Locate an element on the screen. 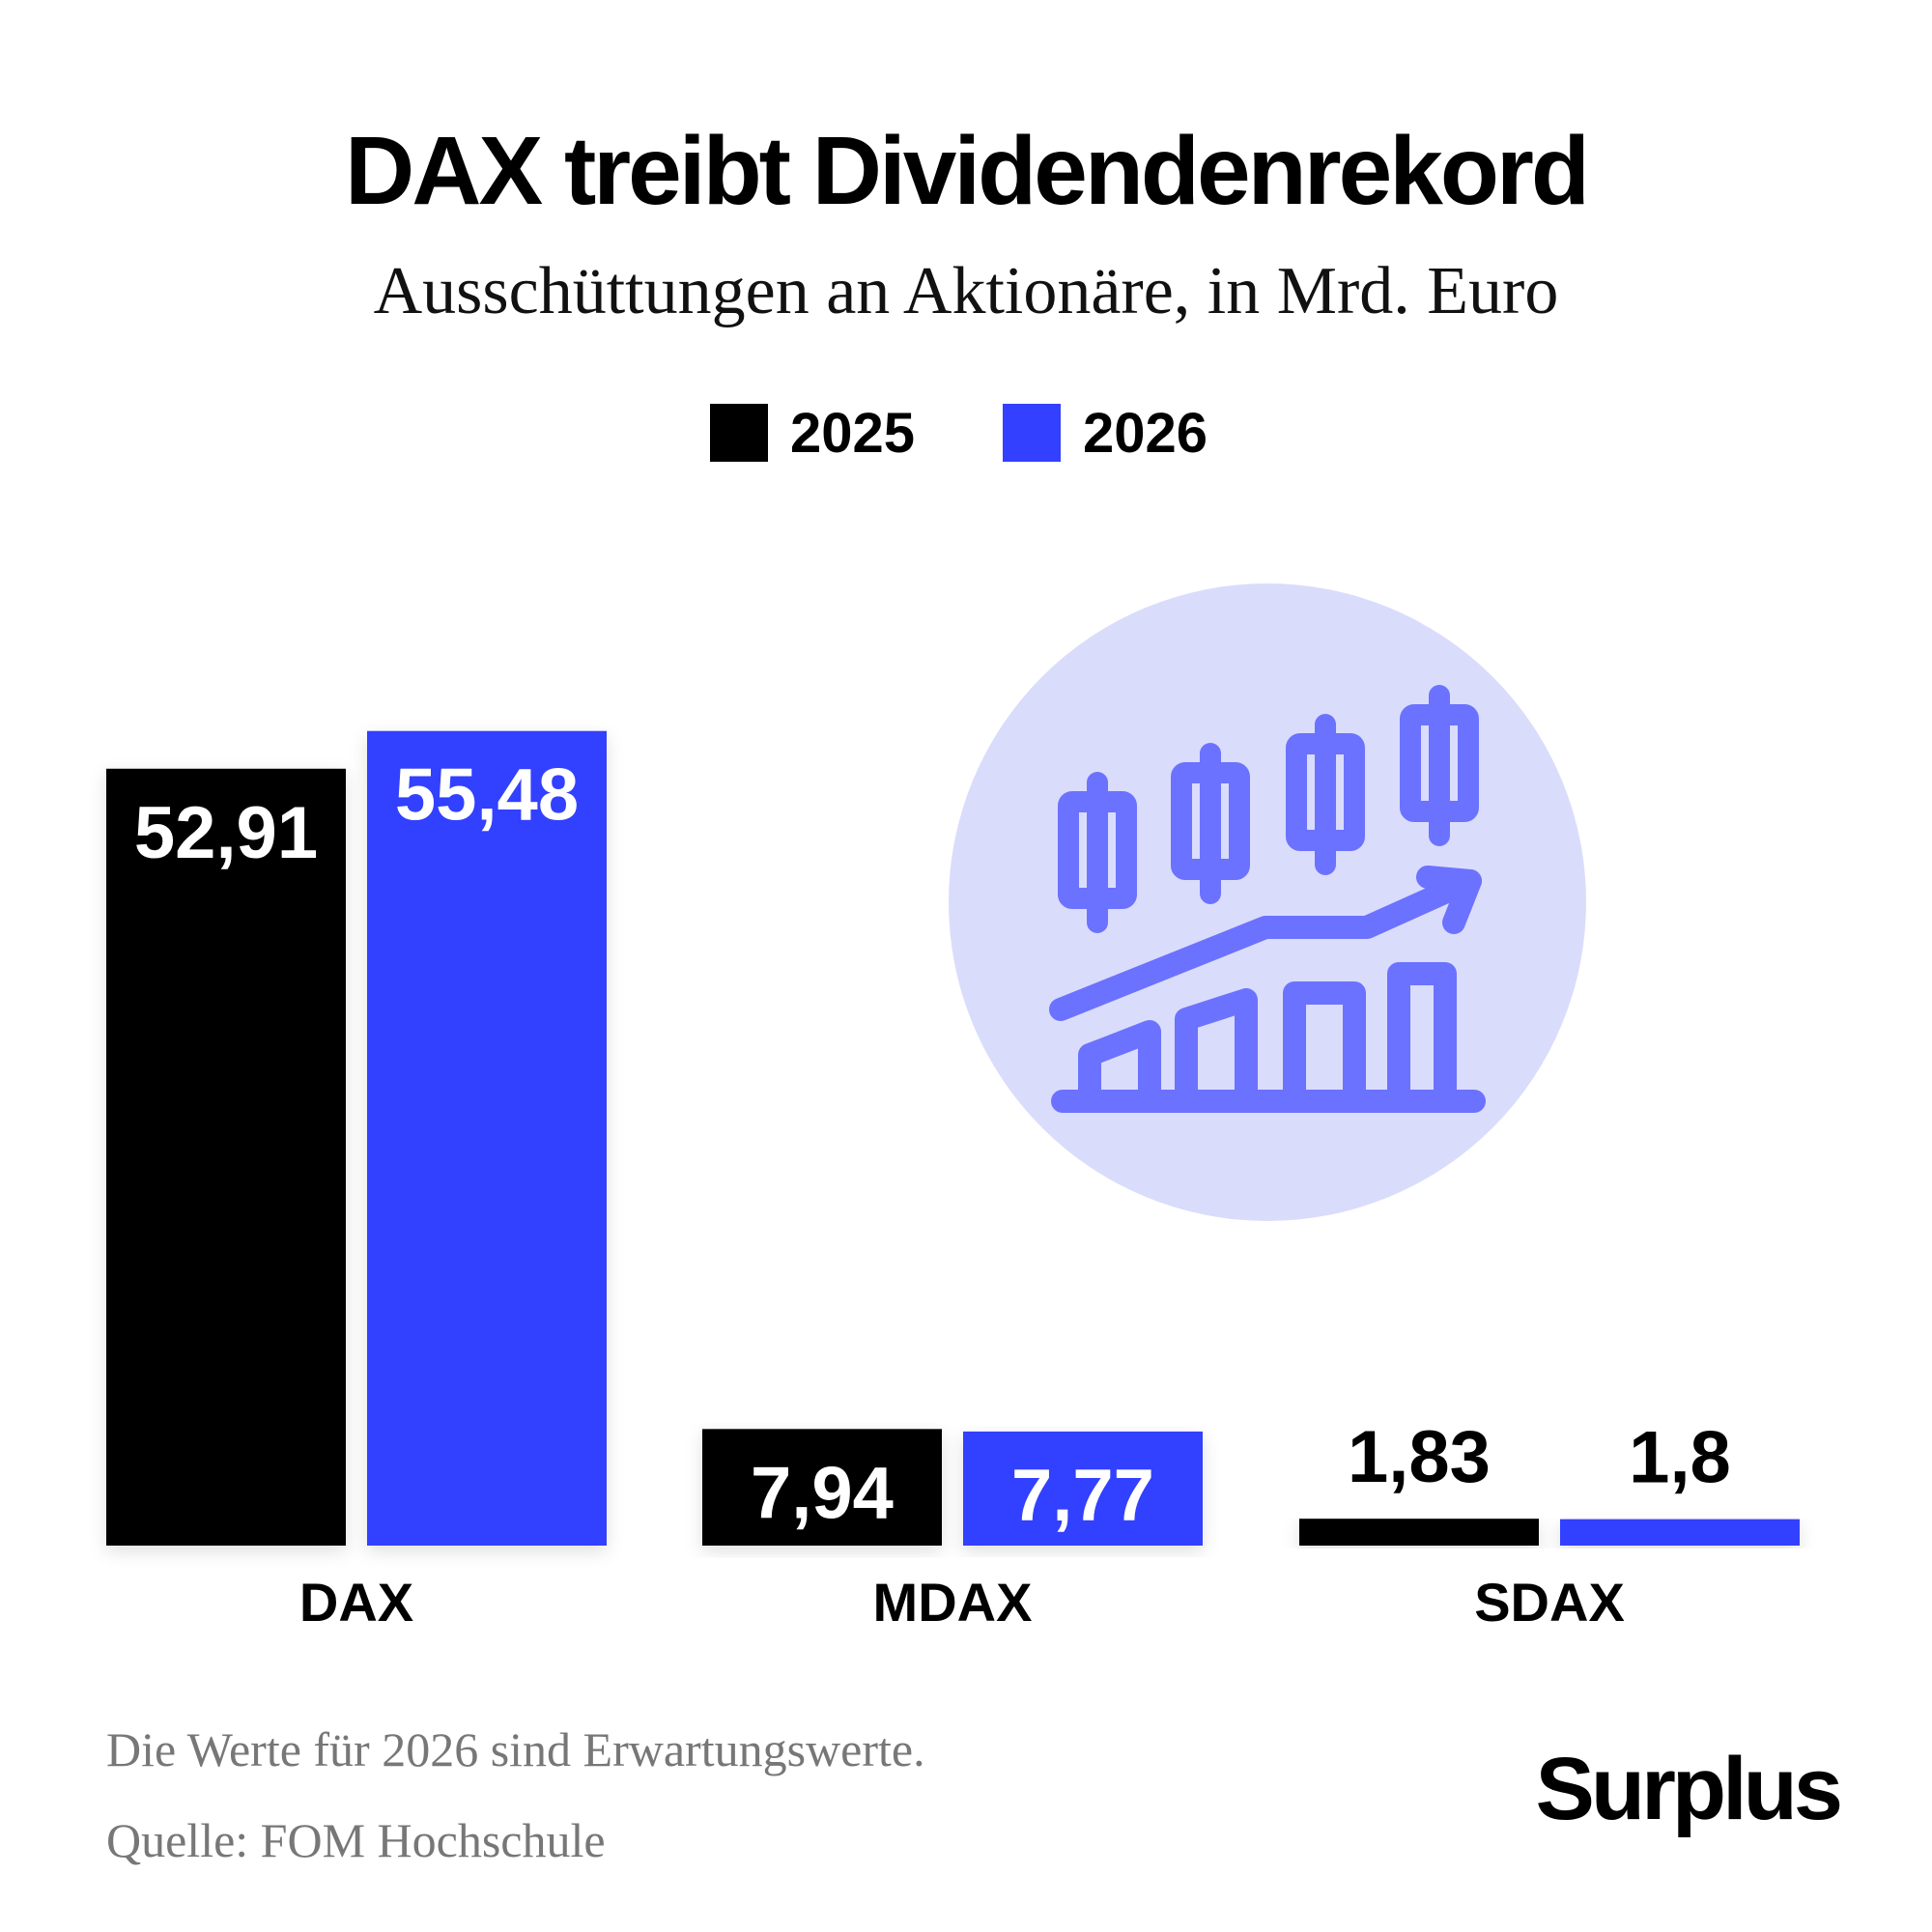 This screenshot has width=1932, height=1932. trend-arrow-icon is located at coordinates (1265, 943).